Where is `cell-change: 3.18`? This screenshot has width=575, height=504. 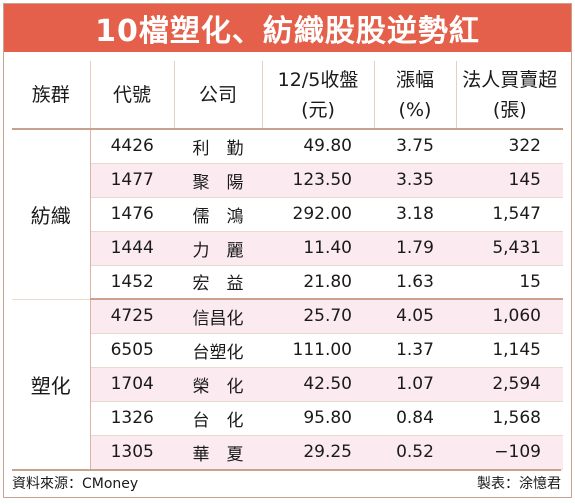 cell-change: 3.18 is located at coordinates (415, 214).